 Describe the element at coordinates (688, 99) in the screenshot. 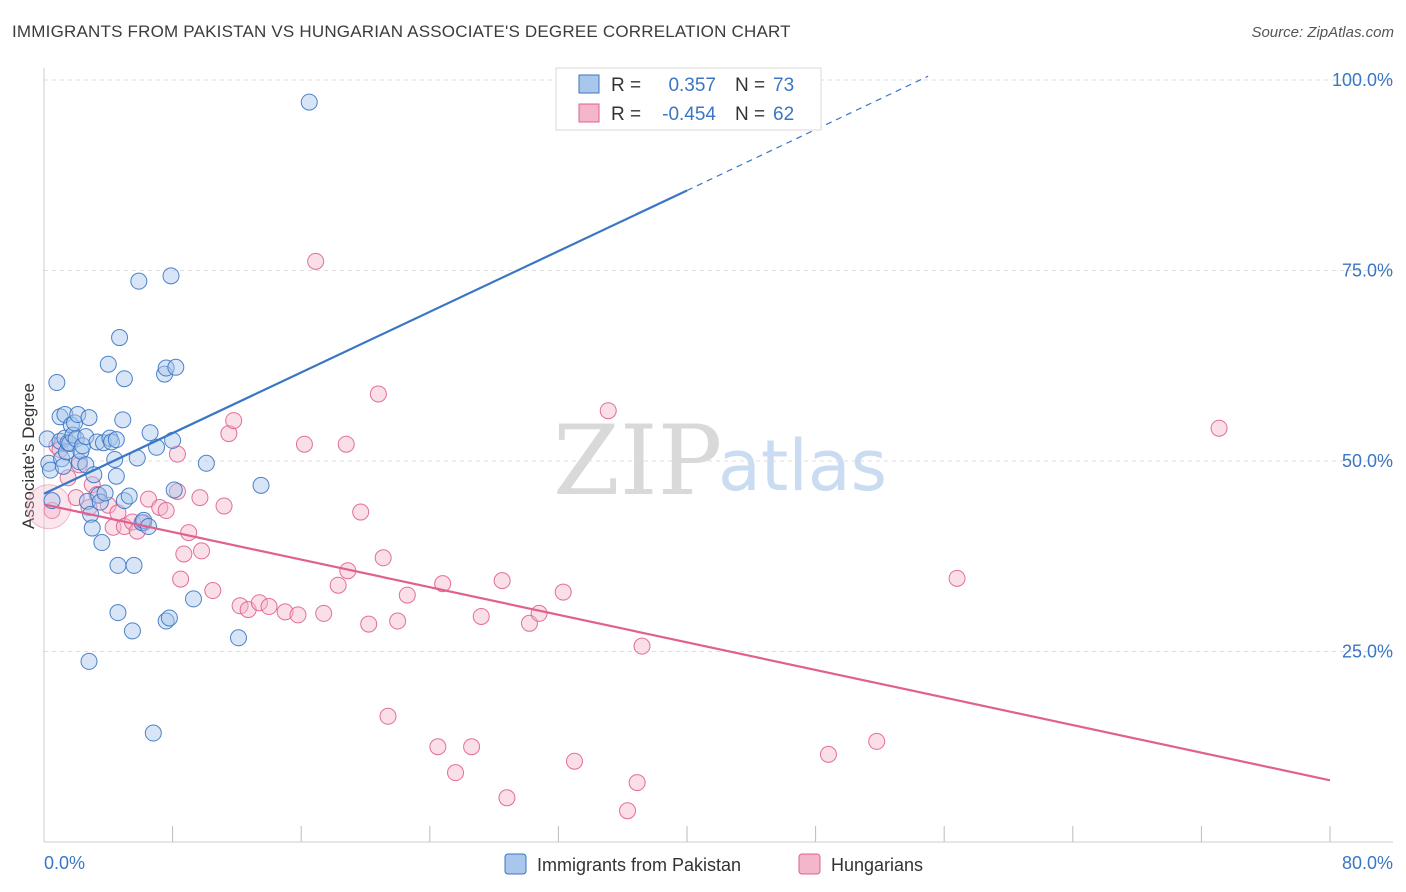

I see `stats-legend: R = 0.357 N = 73 R = -0.454 N = 62` at that location.